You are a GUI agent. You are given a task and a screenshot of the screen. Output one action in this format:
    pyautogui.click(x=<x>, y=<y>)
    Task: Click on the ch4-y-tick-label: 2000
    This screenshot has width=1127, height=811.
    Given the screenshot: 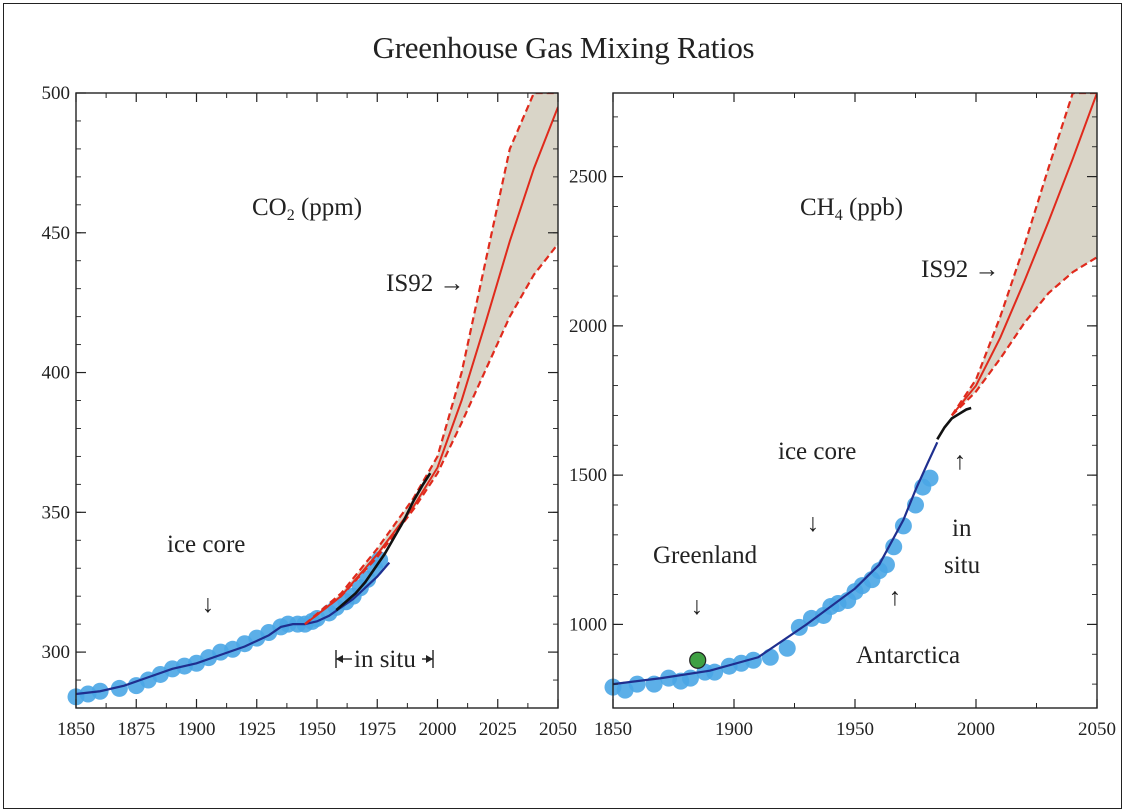 What is the action you would take?
    pyautogui.click(x=588, y=326)
    